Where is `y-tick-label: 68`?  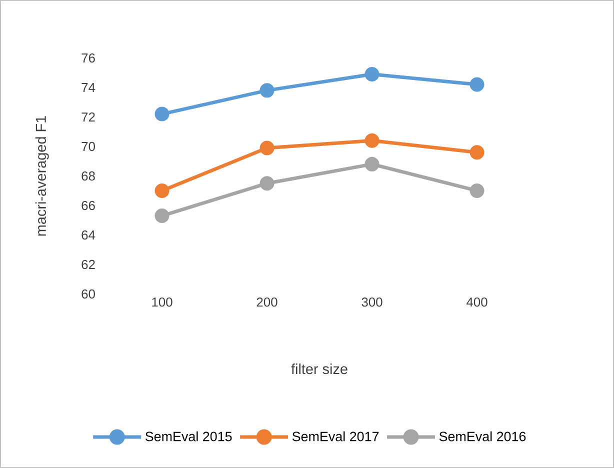 y-tick-label: 68 is located at coordinates (88, 176).